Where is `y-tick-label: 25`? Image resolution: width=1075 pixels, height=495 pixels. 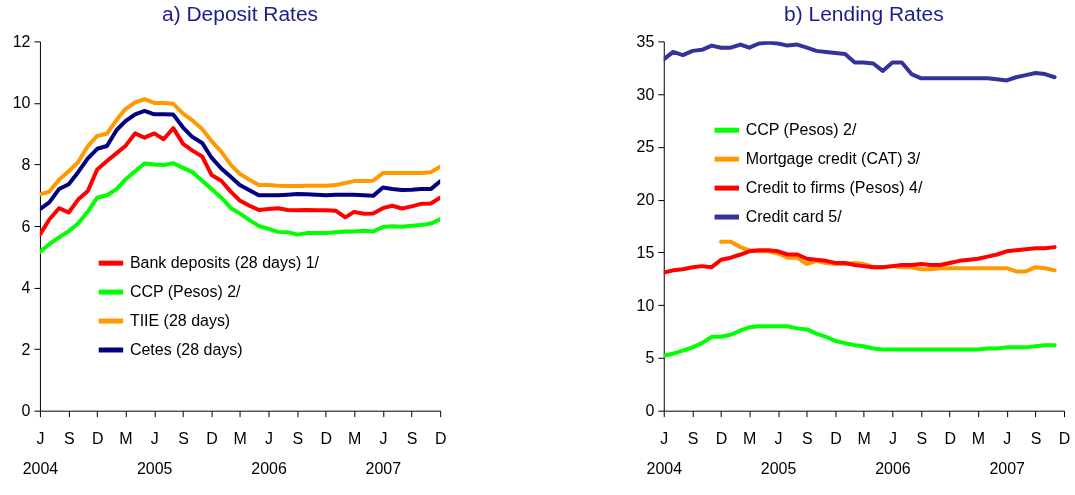
y-tick-label: 25 is located at coordinates (645, 147).